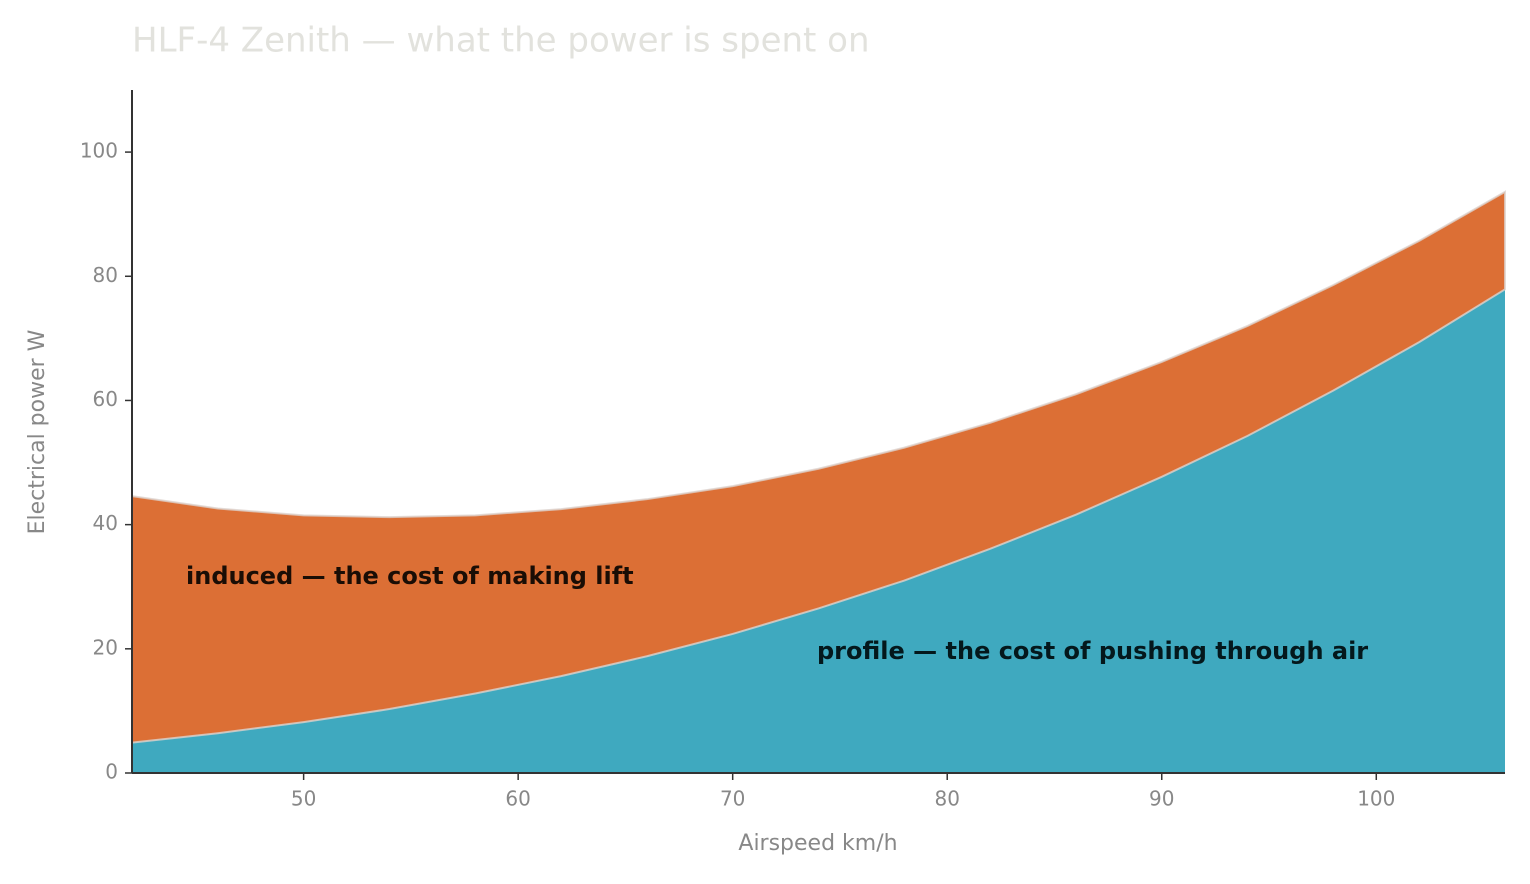 The image size is (1530, 884). Describe the element at coordinates (105, 523) in the screenshot. I see `y-tick-label: 40` at that location.